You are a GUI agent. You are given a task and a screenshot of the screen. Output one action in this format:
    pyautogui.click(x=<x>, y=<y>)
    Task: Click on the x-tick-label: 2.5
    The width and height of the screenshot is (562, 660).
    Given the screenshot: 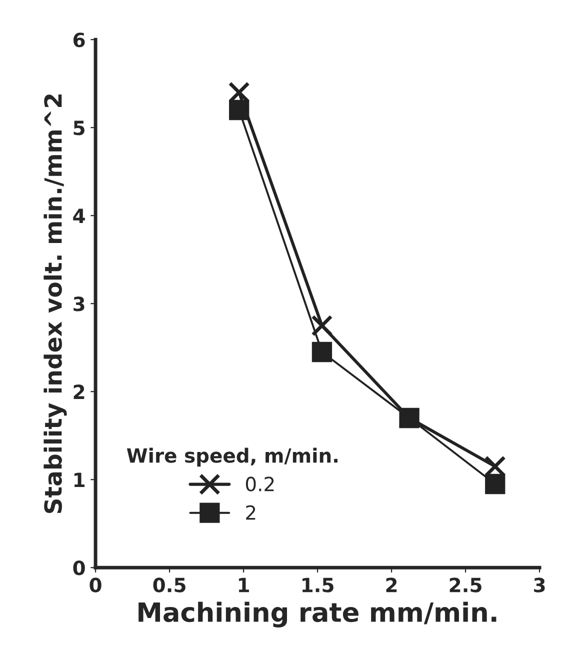 What is the action you would take?
    pyautogui.click(x=466, y=585)
    